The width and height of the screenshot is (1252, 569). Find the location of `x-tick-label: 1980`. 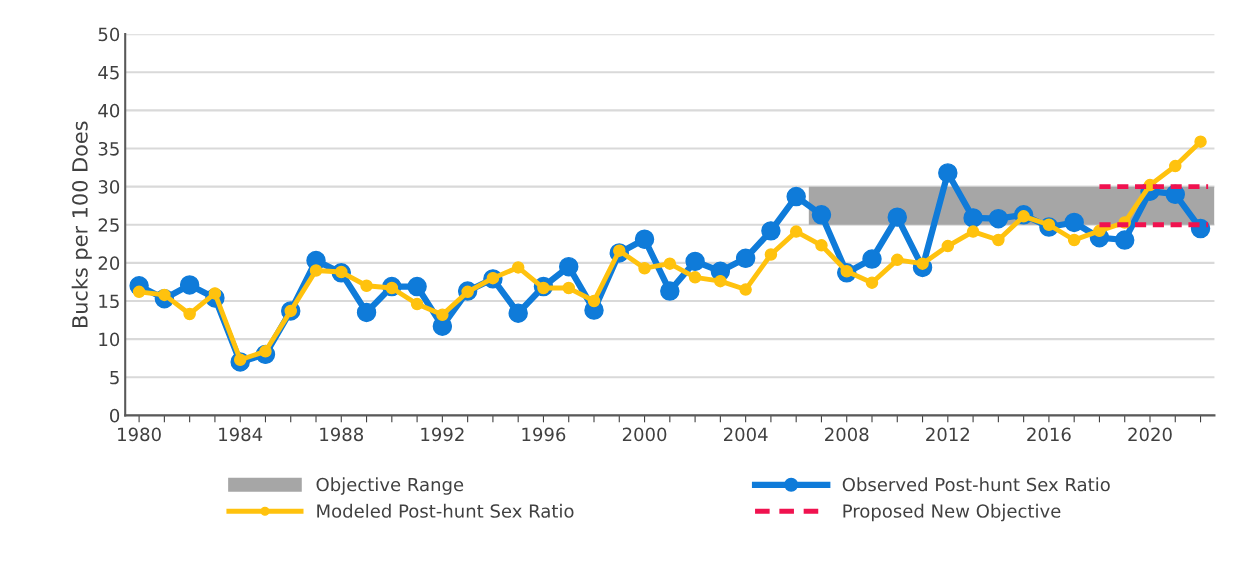

x-tick-label: 1980 is located at coordinates (139, 434).